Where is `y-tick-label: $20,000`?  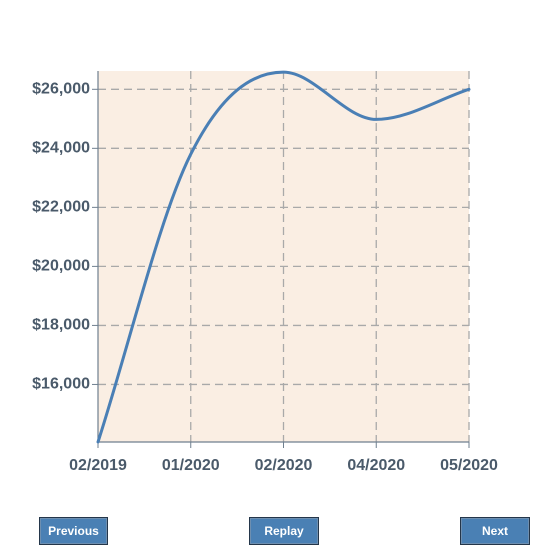
y-tick-label: $20,000 is located at coordinates (61, 266).